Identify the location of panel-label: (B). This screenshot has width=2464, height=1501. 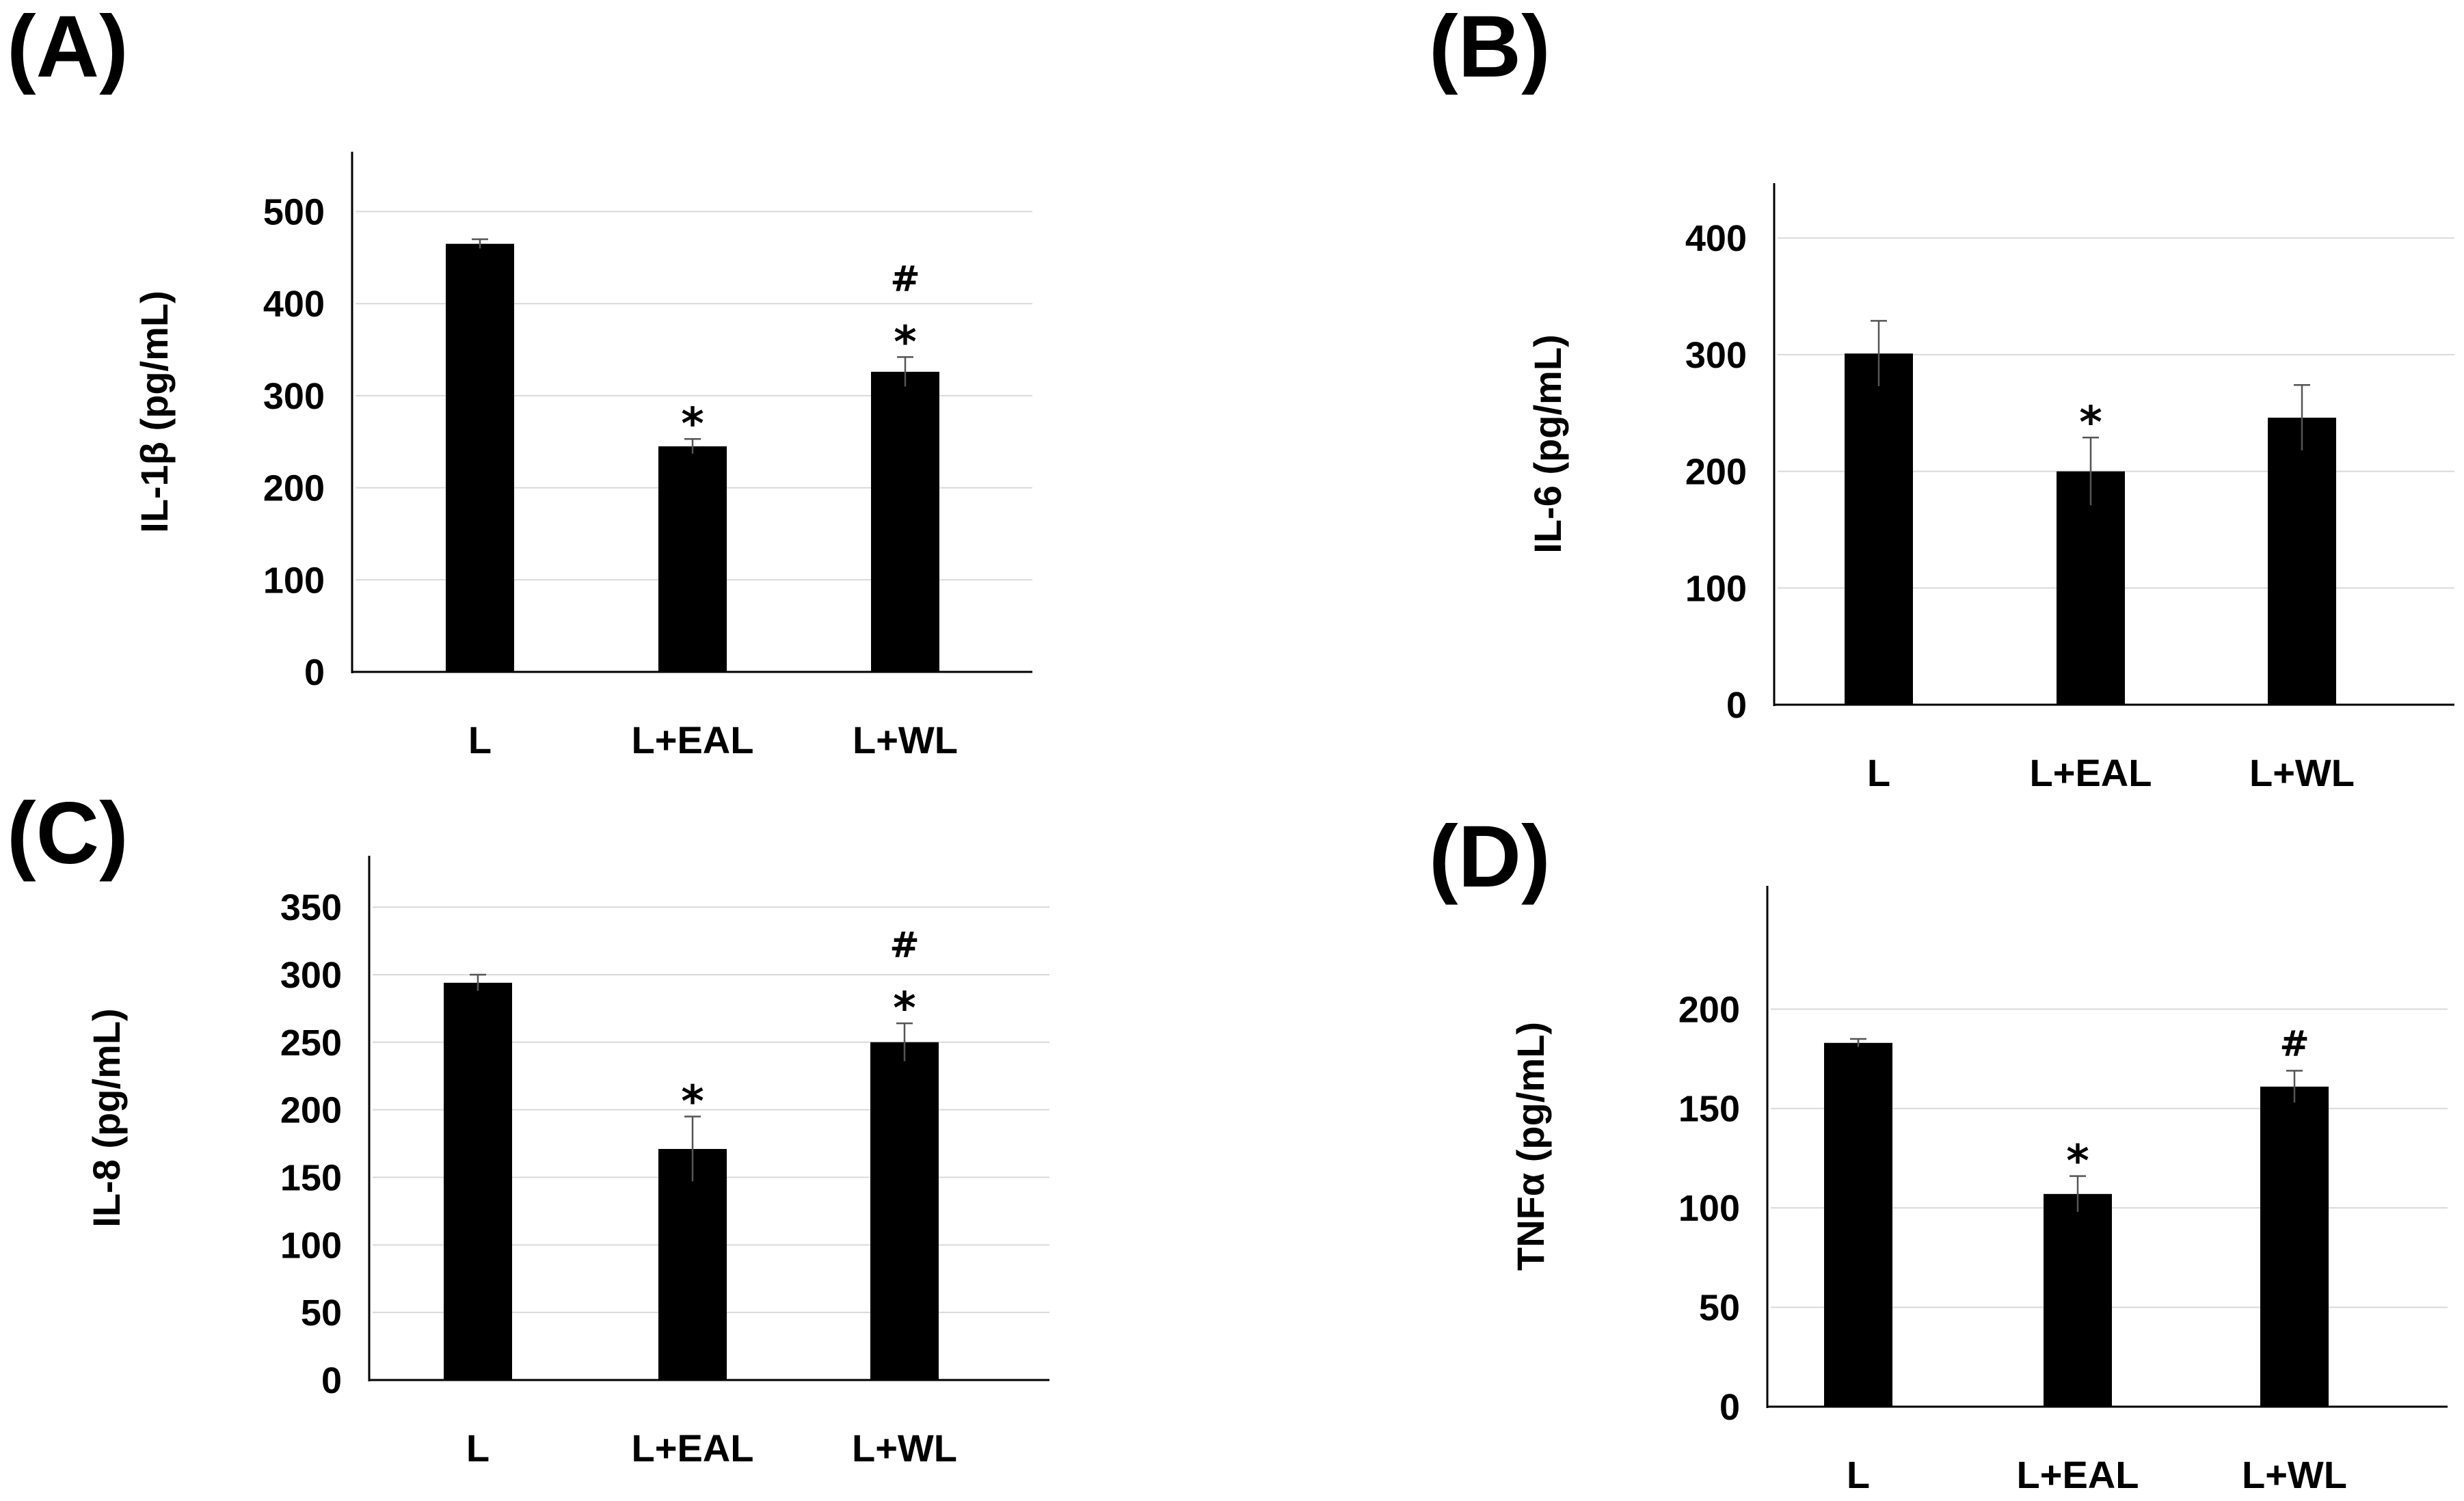
(1490, 48).